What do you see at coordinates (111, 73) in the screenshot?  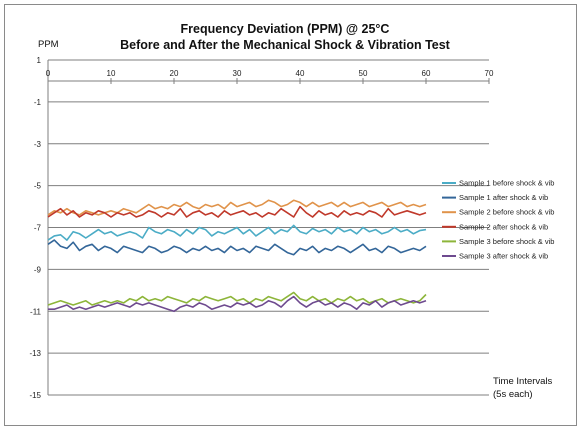 I see `x-tick-label: 10` at bounding box center [111, 73].